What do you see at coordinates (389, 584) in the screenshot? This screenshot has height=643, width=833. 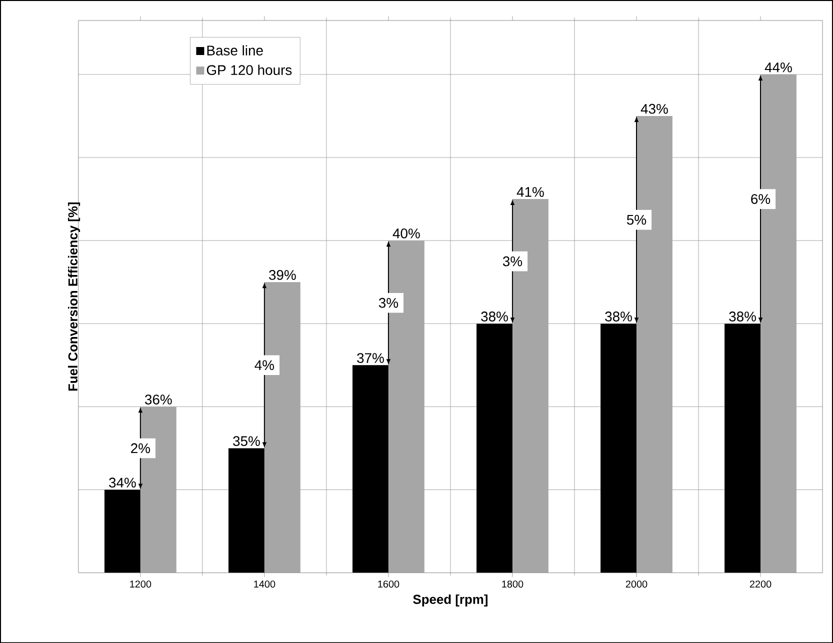 I see `x-tick-label: 1600` at bounding box center [389, 584].